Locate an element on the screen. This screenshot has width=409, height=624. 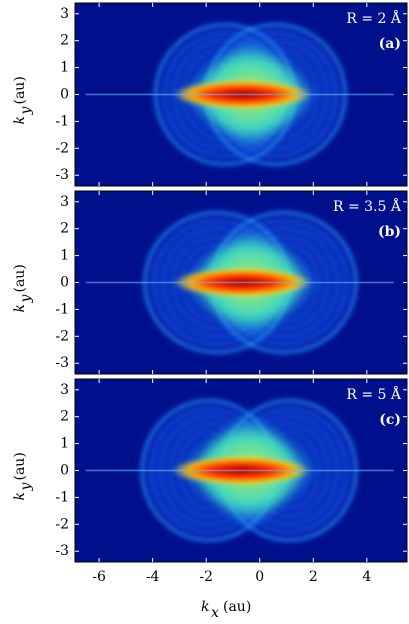
x-tick-label: -6 is located at coordinates (99, 577).